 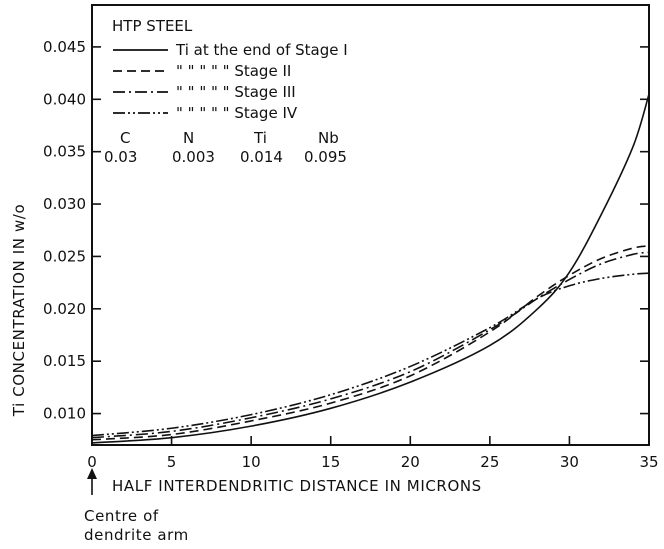 I want to click on annotation-line-1: Centre of, so click(x=121, y=516).